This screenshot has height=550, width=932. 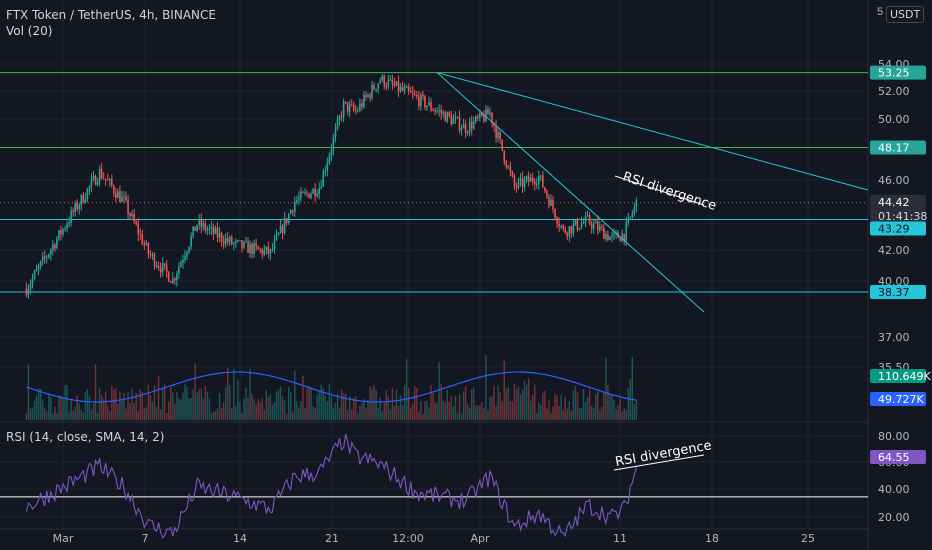 I want to click on tag-rsi-text: 64.55, so click(x=894, y=457).